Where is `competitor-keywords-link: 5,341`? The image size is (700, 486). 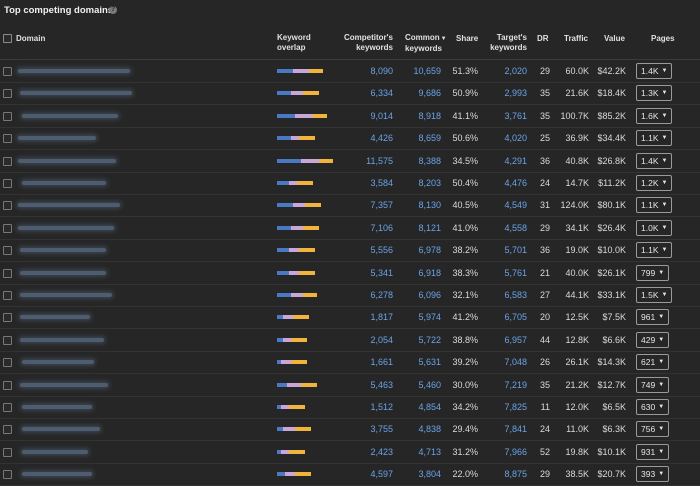
competitor-keywords-link: 5,341 is located at coordinates (381, 272).